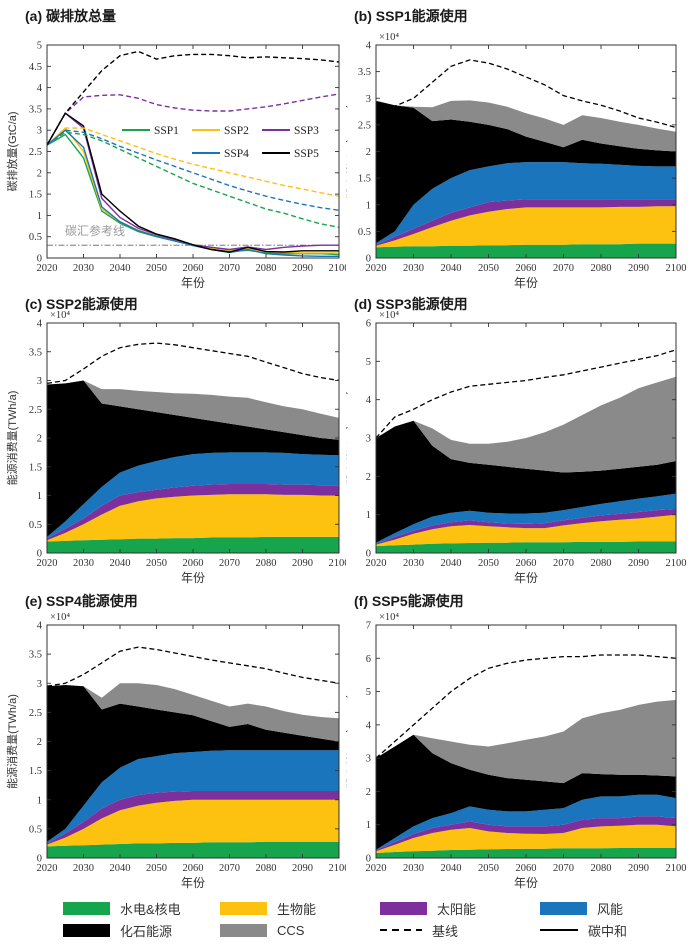 Image resolution: width=692 pixels, height=944 pixels. What do you see at coordinates (451, 868) in the screenshot?
I see `x-tick-f: 2040` at bounding box center [451, 868].